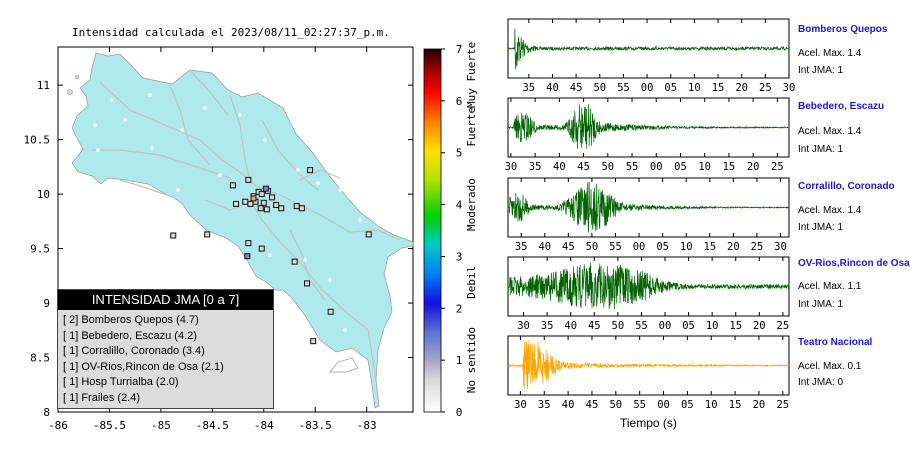  What do you see at coordinates (459, 412) in the screenshot?
I see `colorbar-tick-label: 0` at bounding box center [459, 412].